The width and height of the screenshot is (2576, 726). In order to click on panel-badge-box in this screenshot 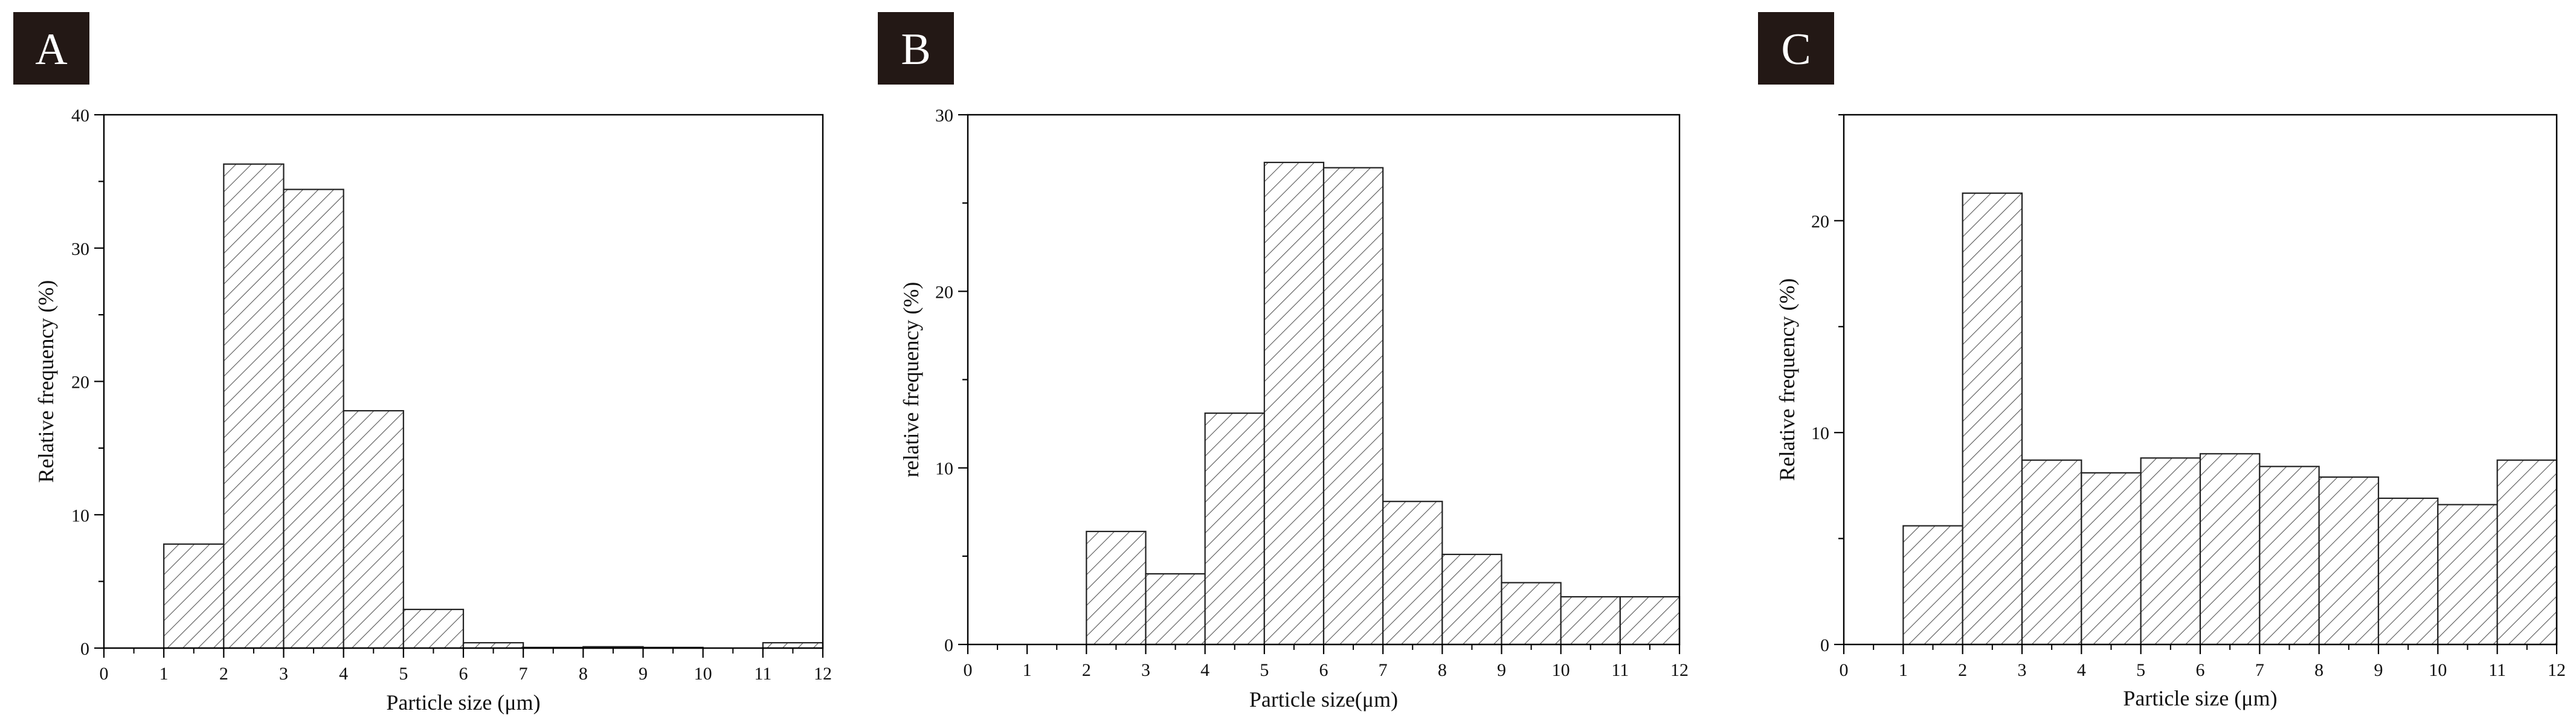, I will do `click(1796, 48)`.